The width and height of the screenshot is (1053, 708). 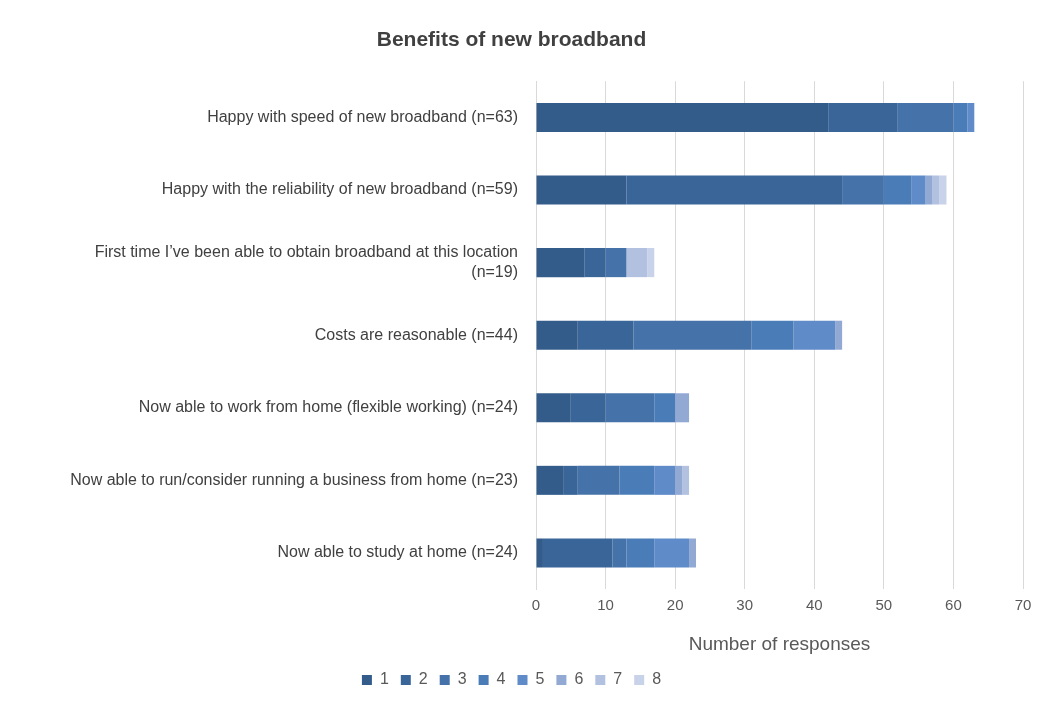 I want to click on y-tick-label: Now able to study at home (n=24), so click(x=397, y=552).